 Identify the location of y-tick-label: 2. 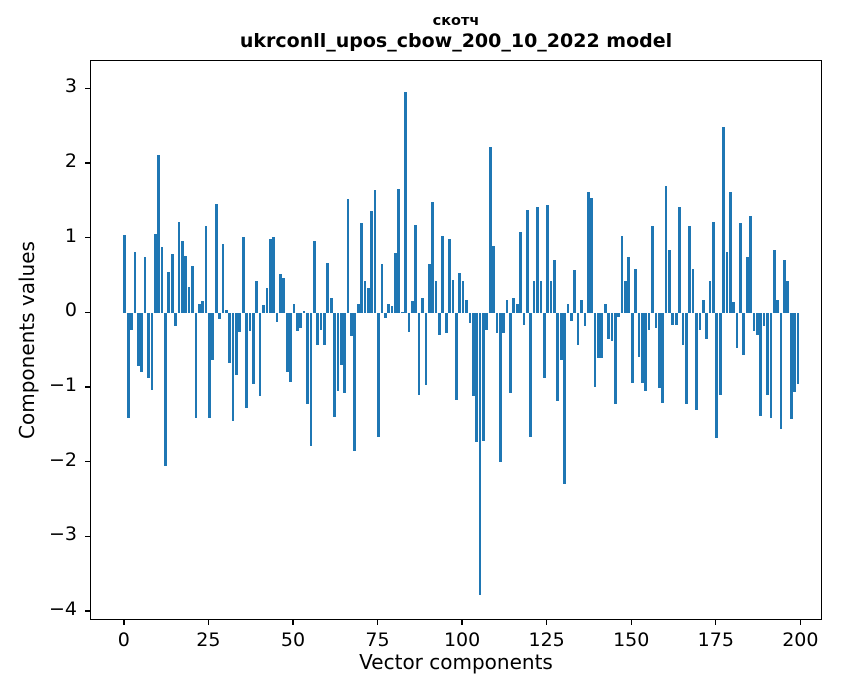
(70, 161).